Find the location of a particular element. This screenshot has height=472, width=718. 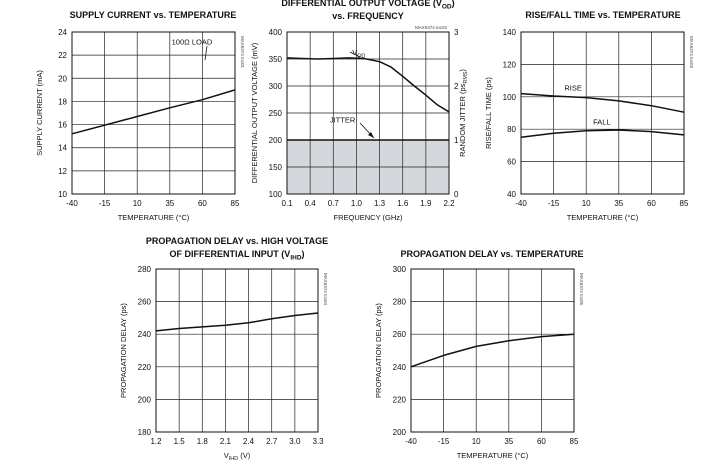

y-tick-label: 10 is located at coordinates (62, 194).